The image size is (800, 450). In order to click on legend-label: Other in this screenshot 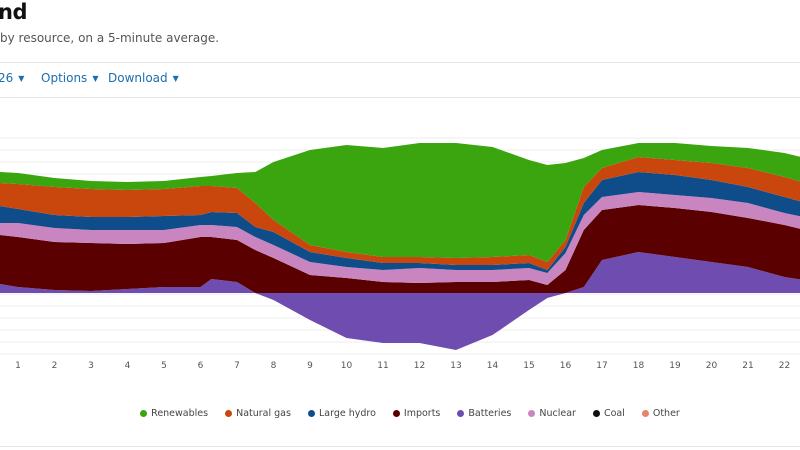, I will do `click(666, 413)`.